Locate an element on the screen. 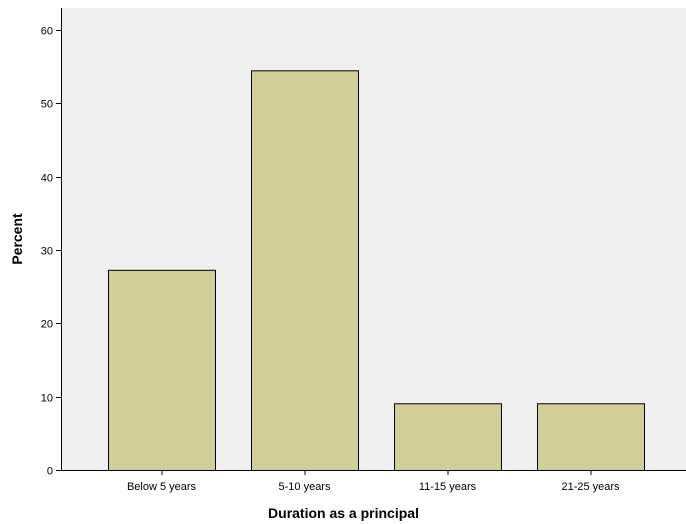  x-tick-label: 5-10 years is located at coordinates (305, 487).